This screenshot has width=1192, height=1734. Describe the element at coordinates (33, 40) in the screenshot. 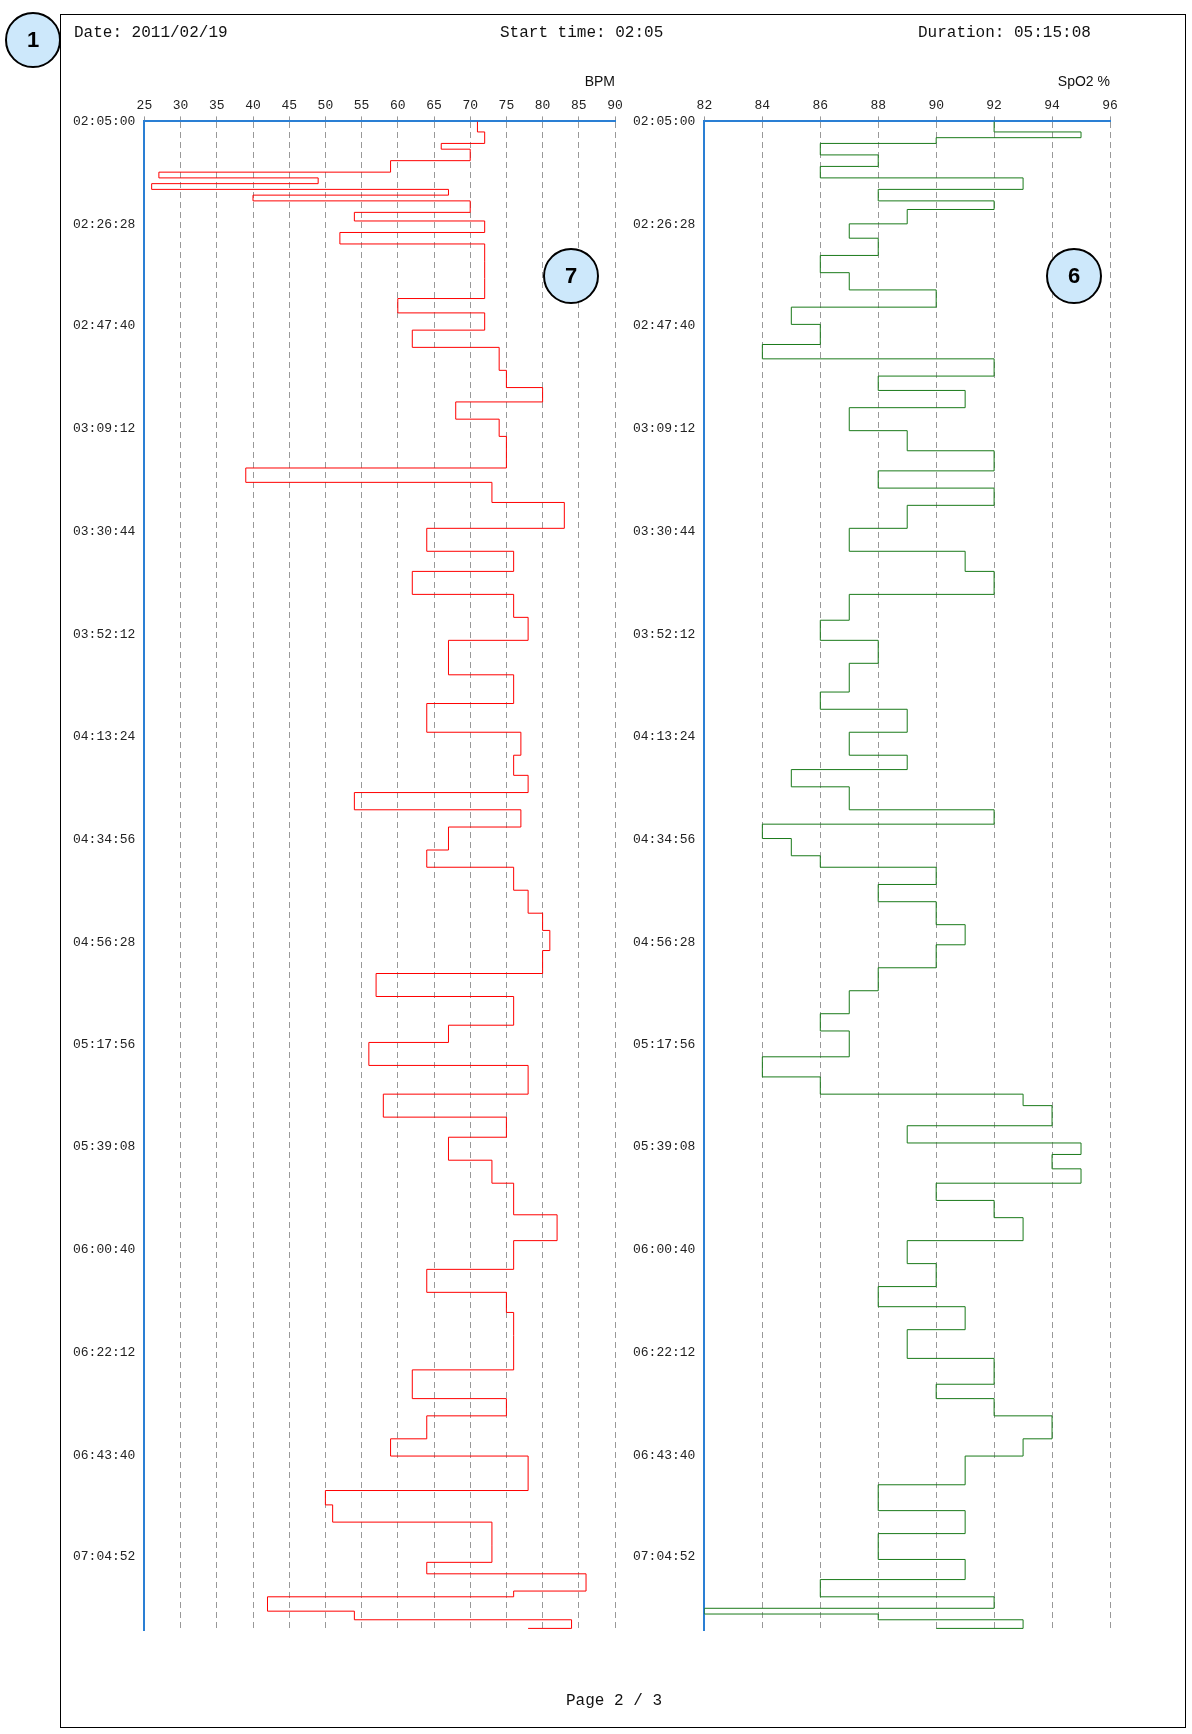

I see `text: 1` at that location.